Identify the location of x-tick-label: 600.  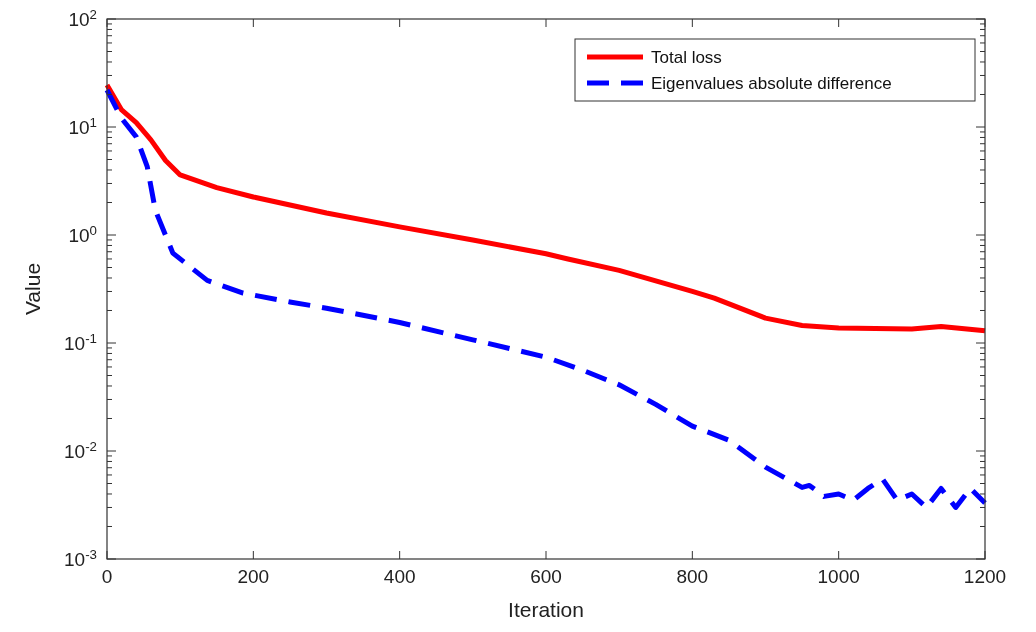
(546, 576).